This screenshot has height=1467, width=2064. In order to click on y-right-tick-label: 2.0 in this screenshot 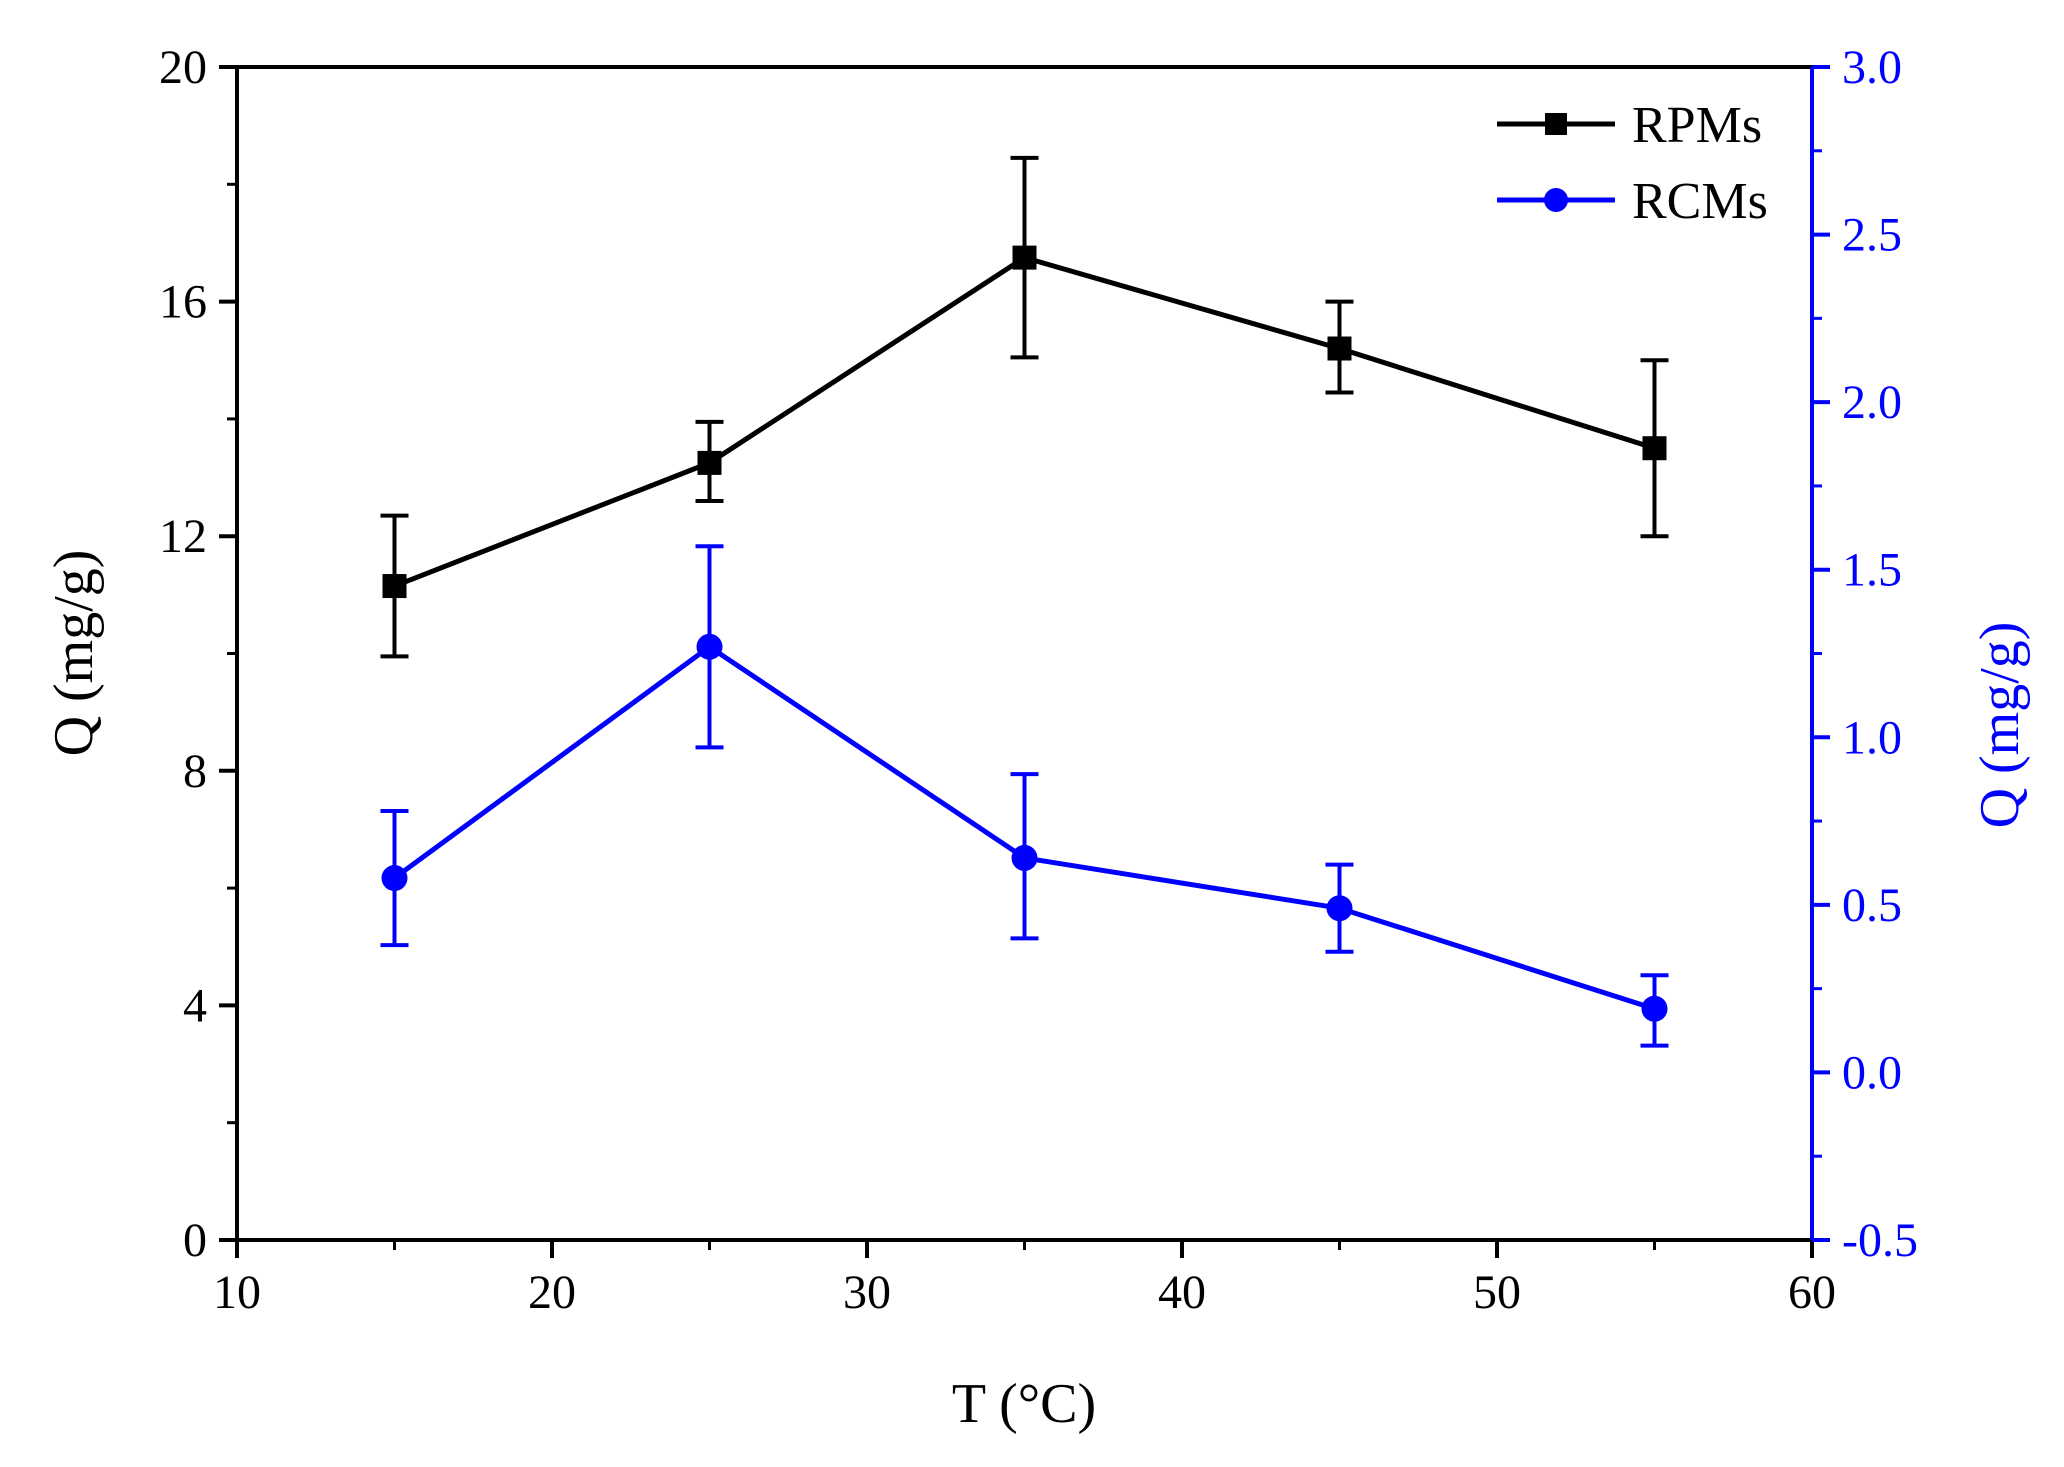, I will do `click(1872, 402)`.